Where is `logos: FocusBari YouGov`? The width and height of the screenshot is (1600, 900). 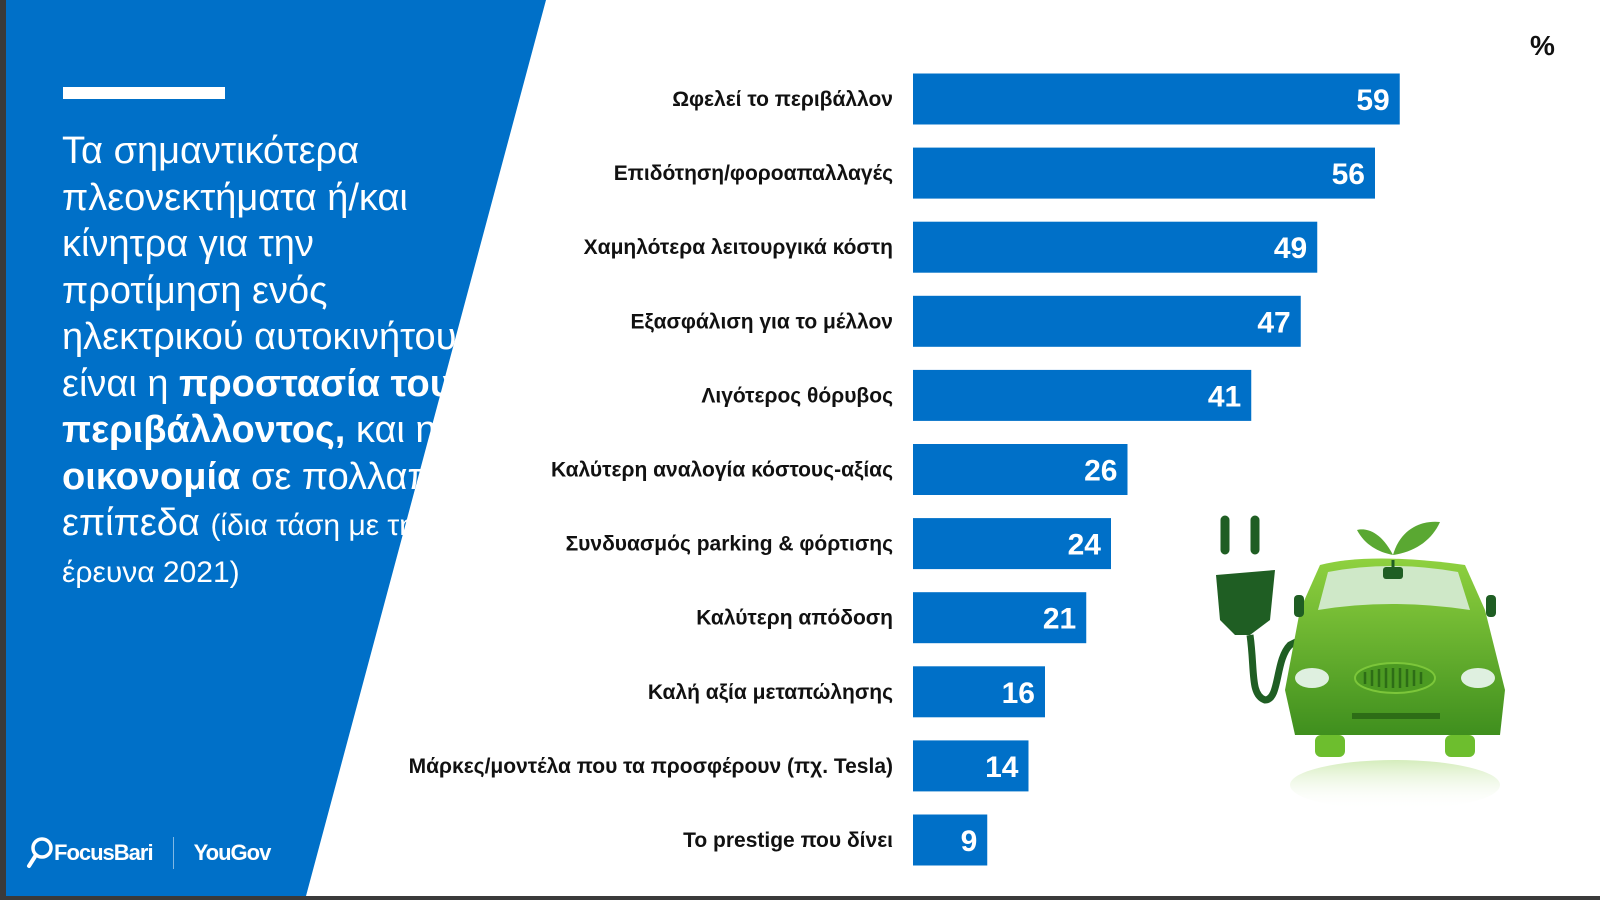
logos: FocusBari YouGov is located at coordinates (149, 853).